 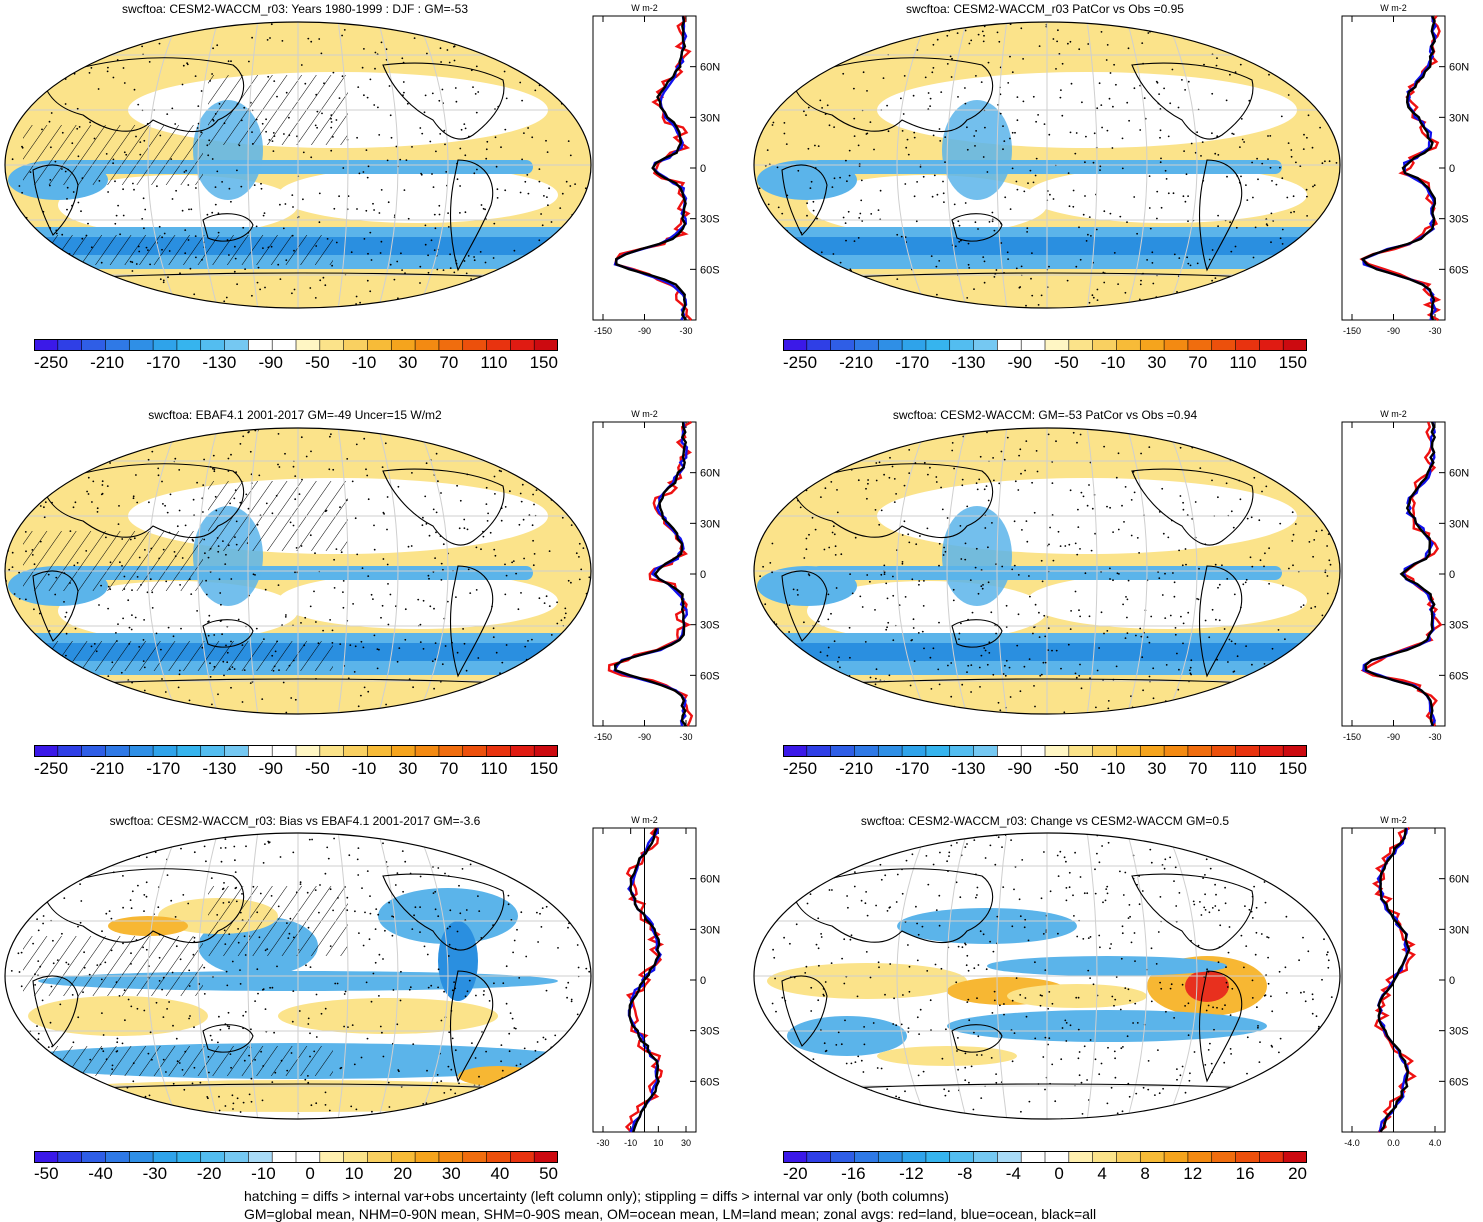 I want to click on field-anomaly, so click(x=448, y=916).